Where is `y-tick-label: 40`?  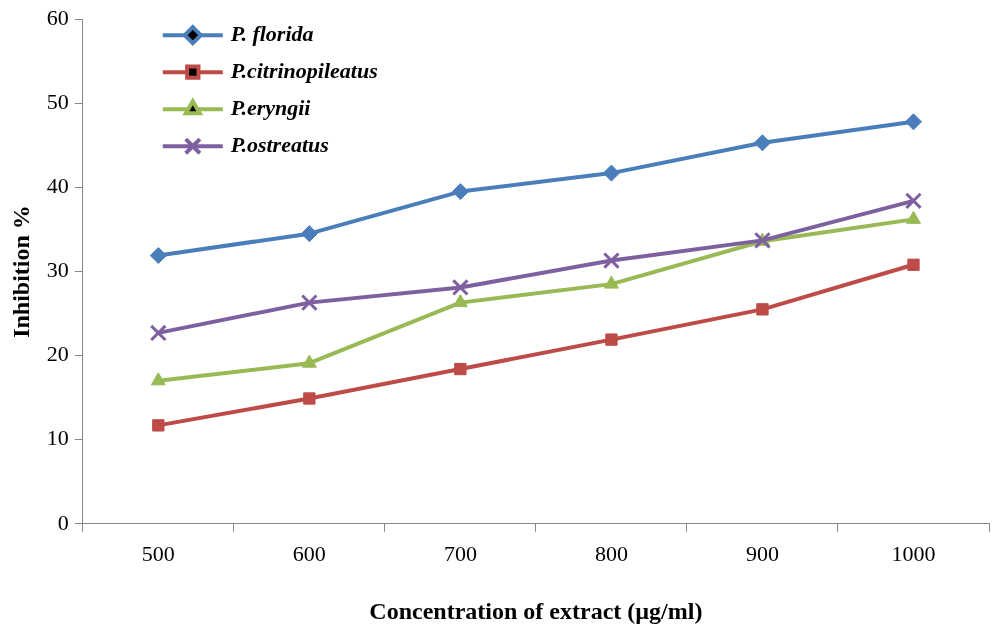 y-tick-label: 40 is located at coordinates (57, 186).